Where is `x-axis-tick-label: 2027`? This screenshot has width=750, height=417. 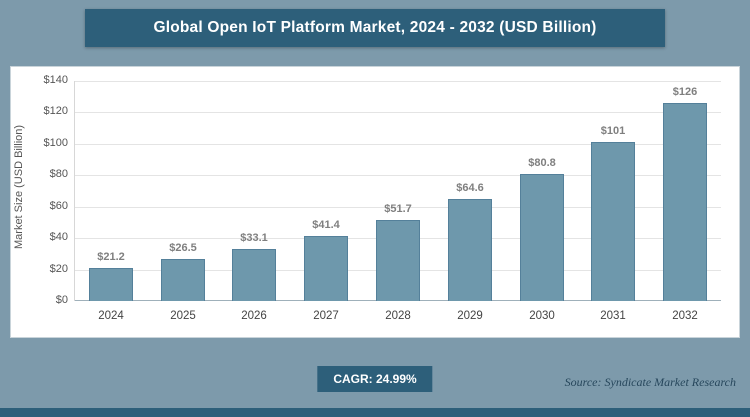
x-axis-tick-label: 2027 is located at coordinates (326, 316).